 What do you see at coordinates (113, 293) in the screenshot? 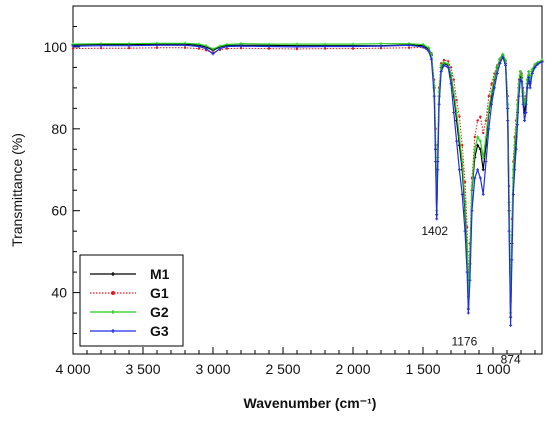
I see `legend-marker` at bounding box center [113, 293].